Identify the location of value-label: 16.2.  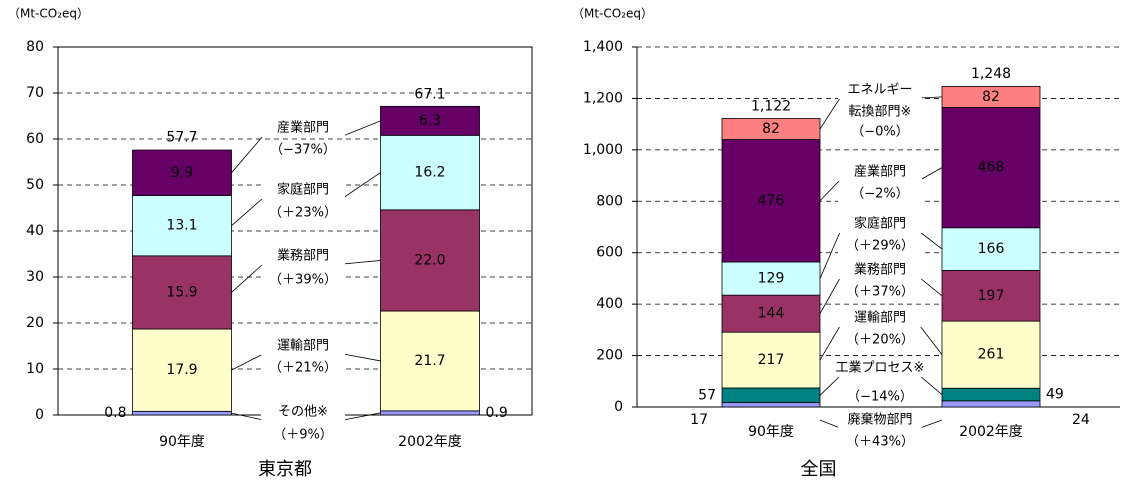
(429, 173).